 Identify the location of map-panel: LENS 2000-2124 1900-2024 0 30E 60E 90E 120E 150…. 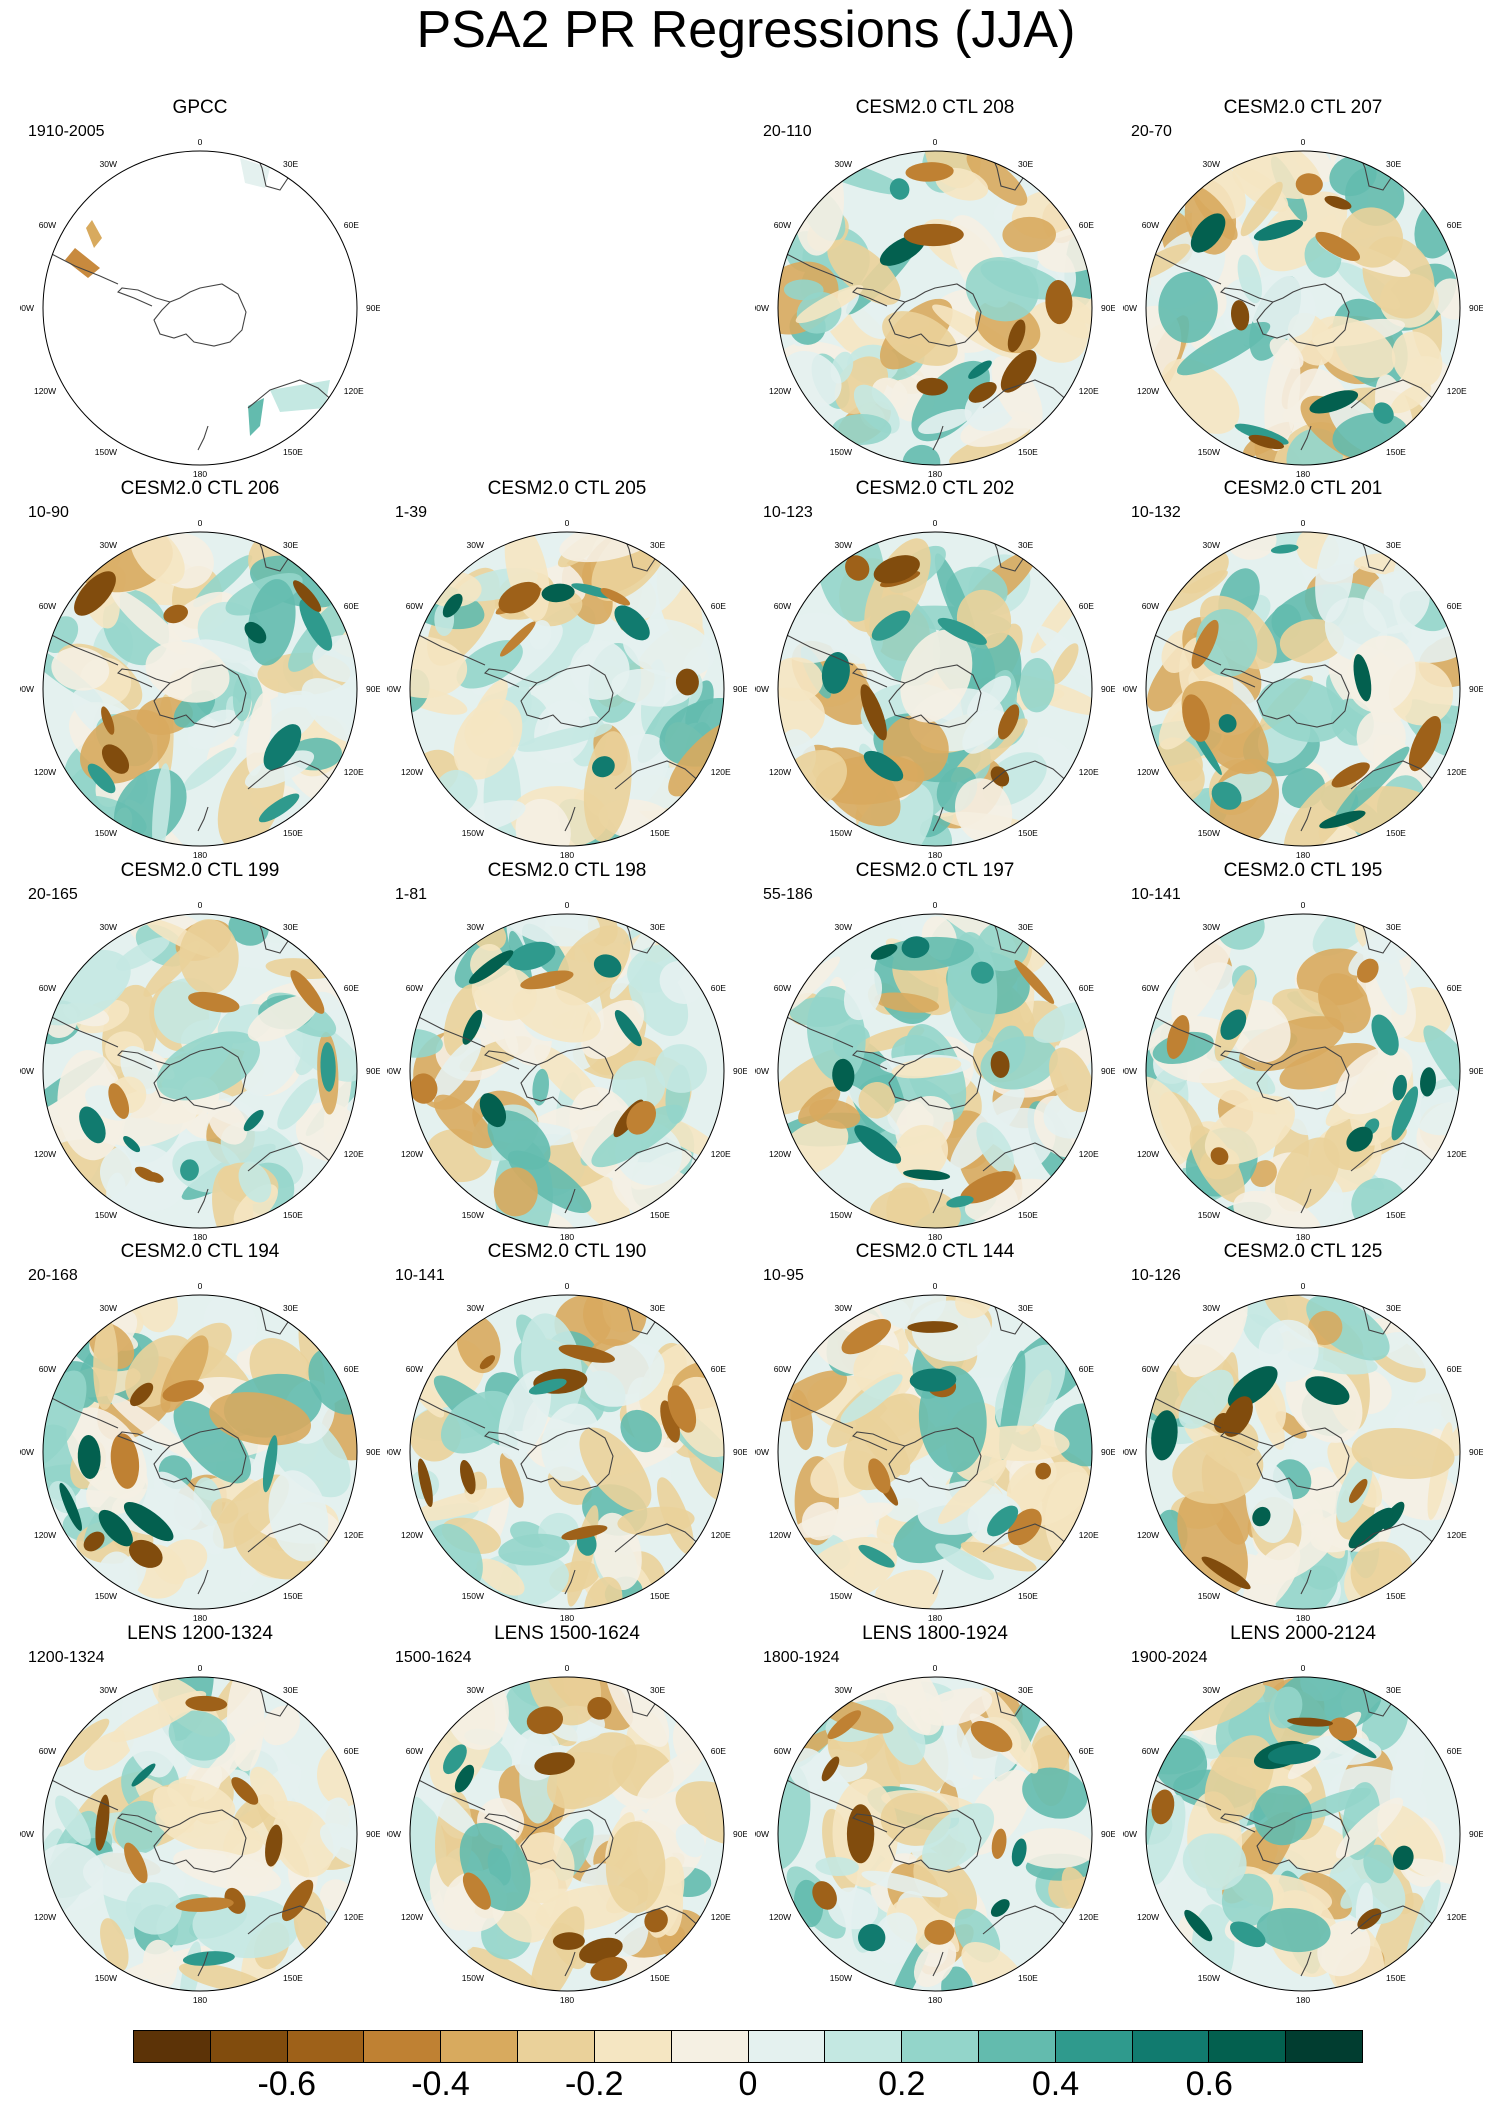
(1303, 1813).